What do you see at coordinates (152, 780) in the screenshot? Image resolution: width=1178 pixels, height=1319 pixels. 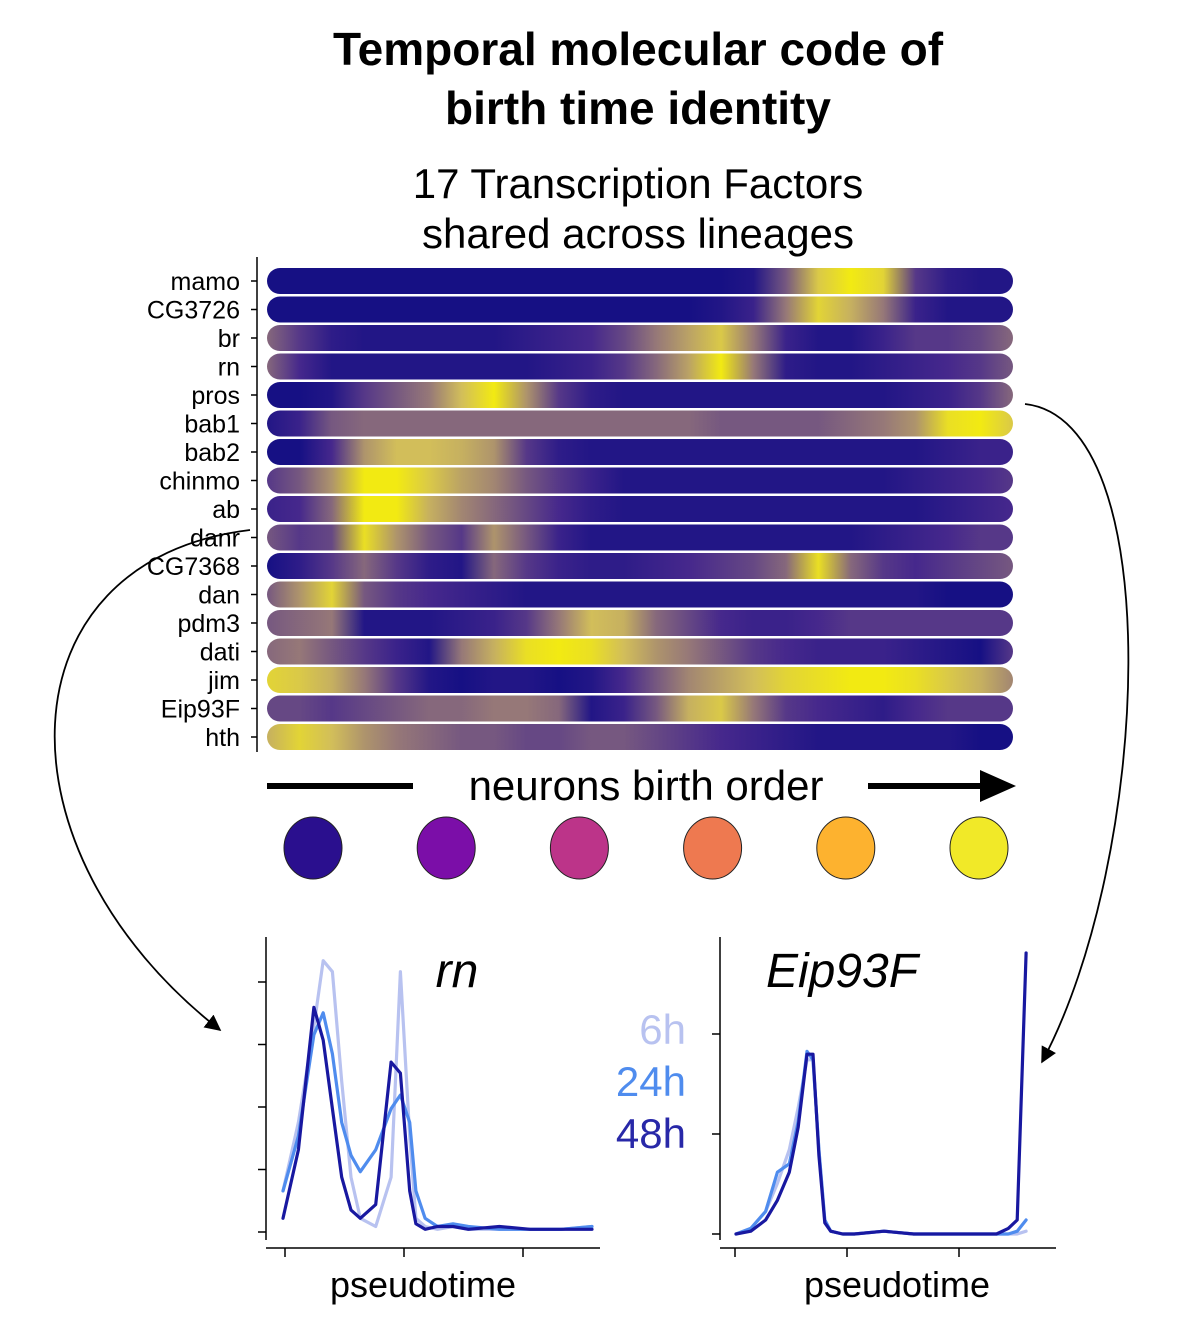 I see `connector-arrow-rn` at bounding box center [152, 780].